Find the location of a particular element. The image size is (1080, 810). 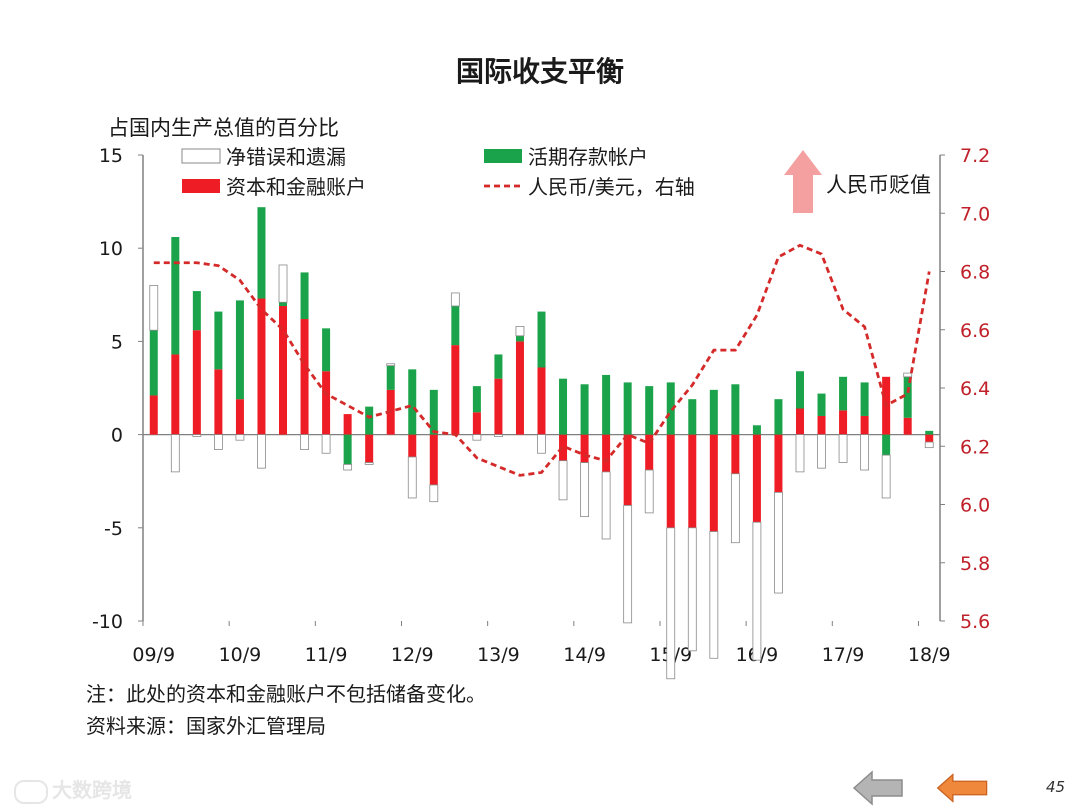

legend-label: 活期存款帐户 is located at coordinates (588, 157).